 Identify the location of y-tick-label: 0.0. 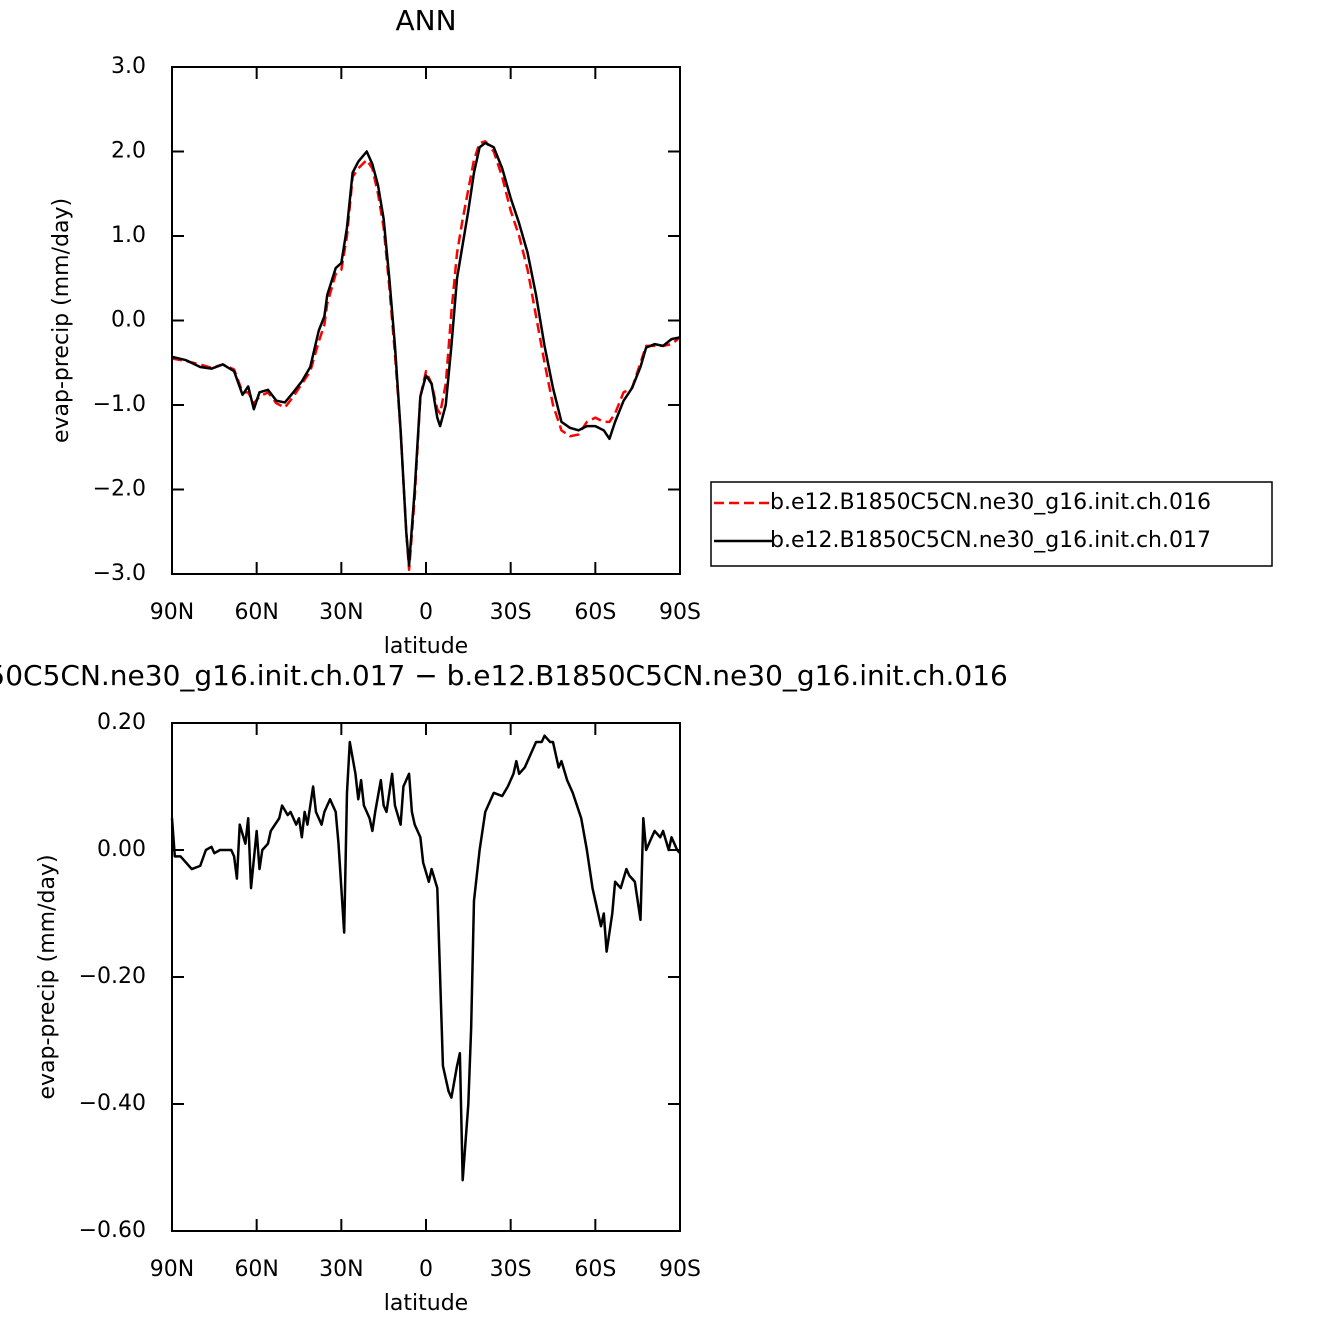
(128, 320).